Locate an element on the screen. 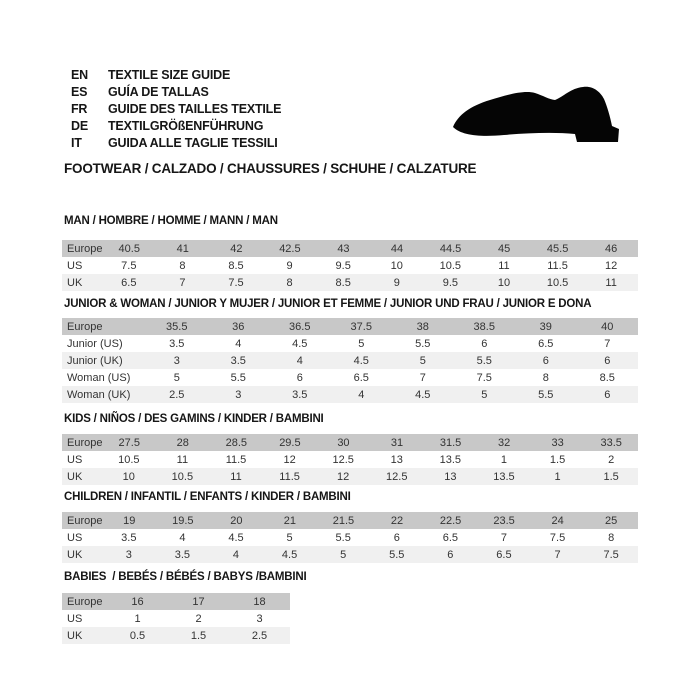 This screenshot has width=700, height=700. row-label: Woman (UK) is located at coordinates (99, 394).